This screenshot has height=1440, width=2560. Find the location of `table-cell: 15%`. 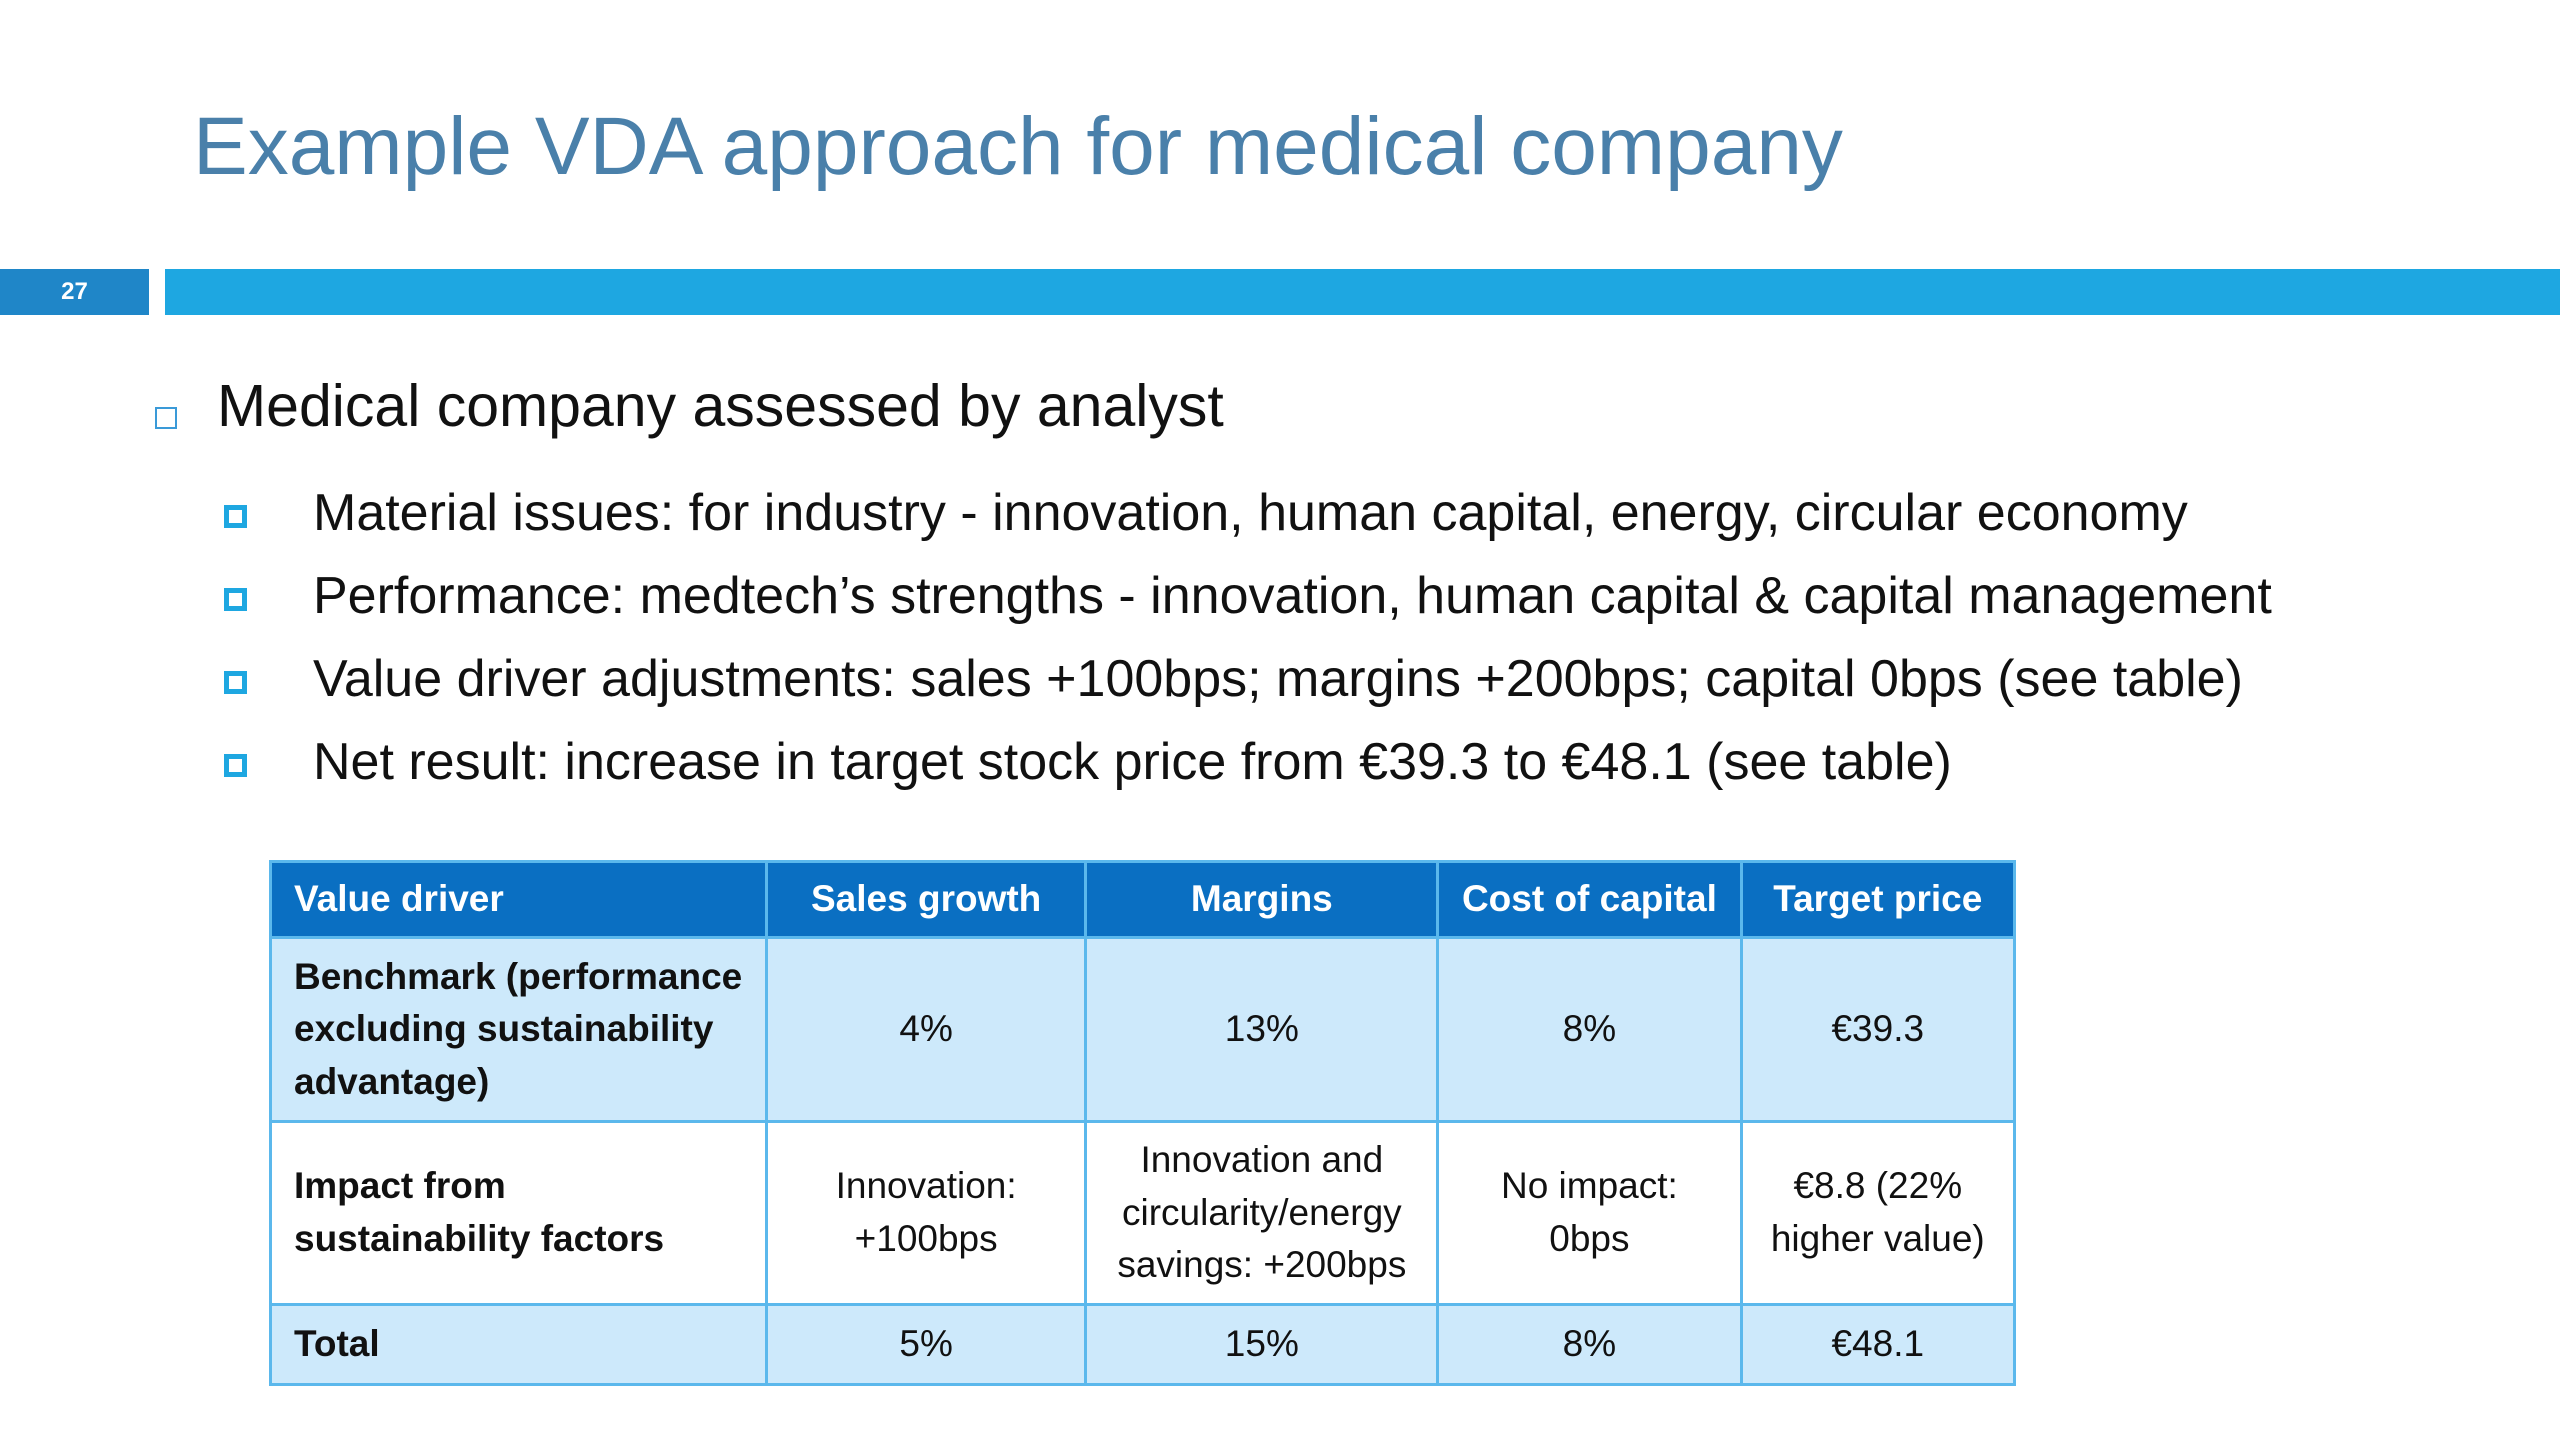

table-cell: 15% is located at coordinates (1262, 1344).